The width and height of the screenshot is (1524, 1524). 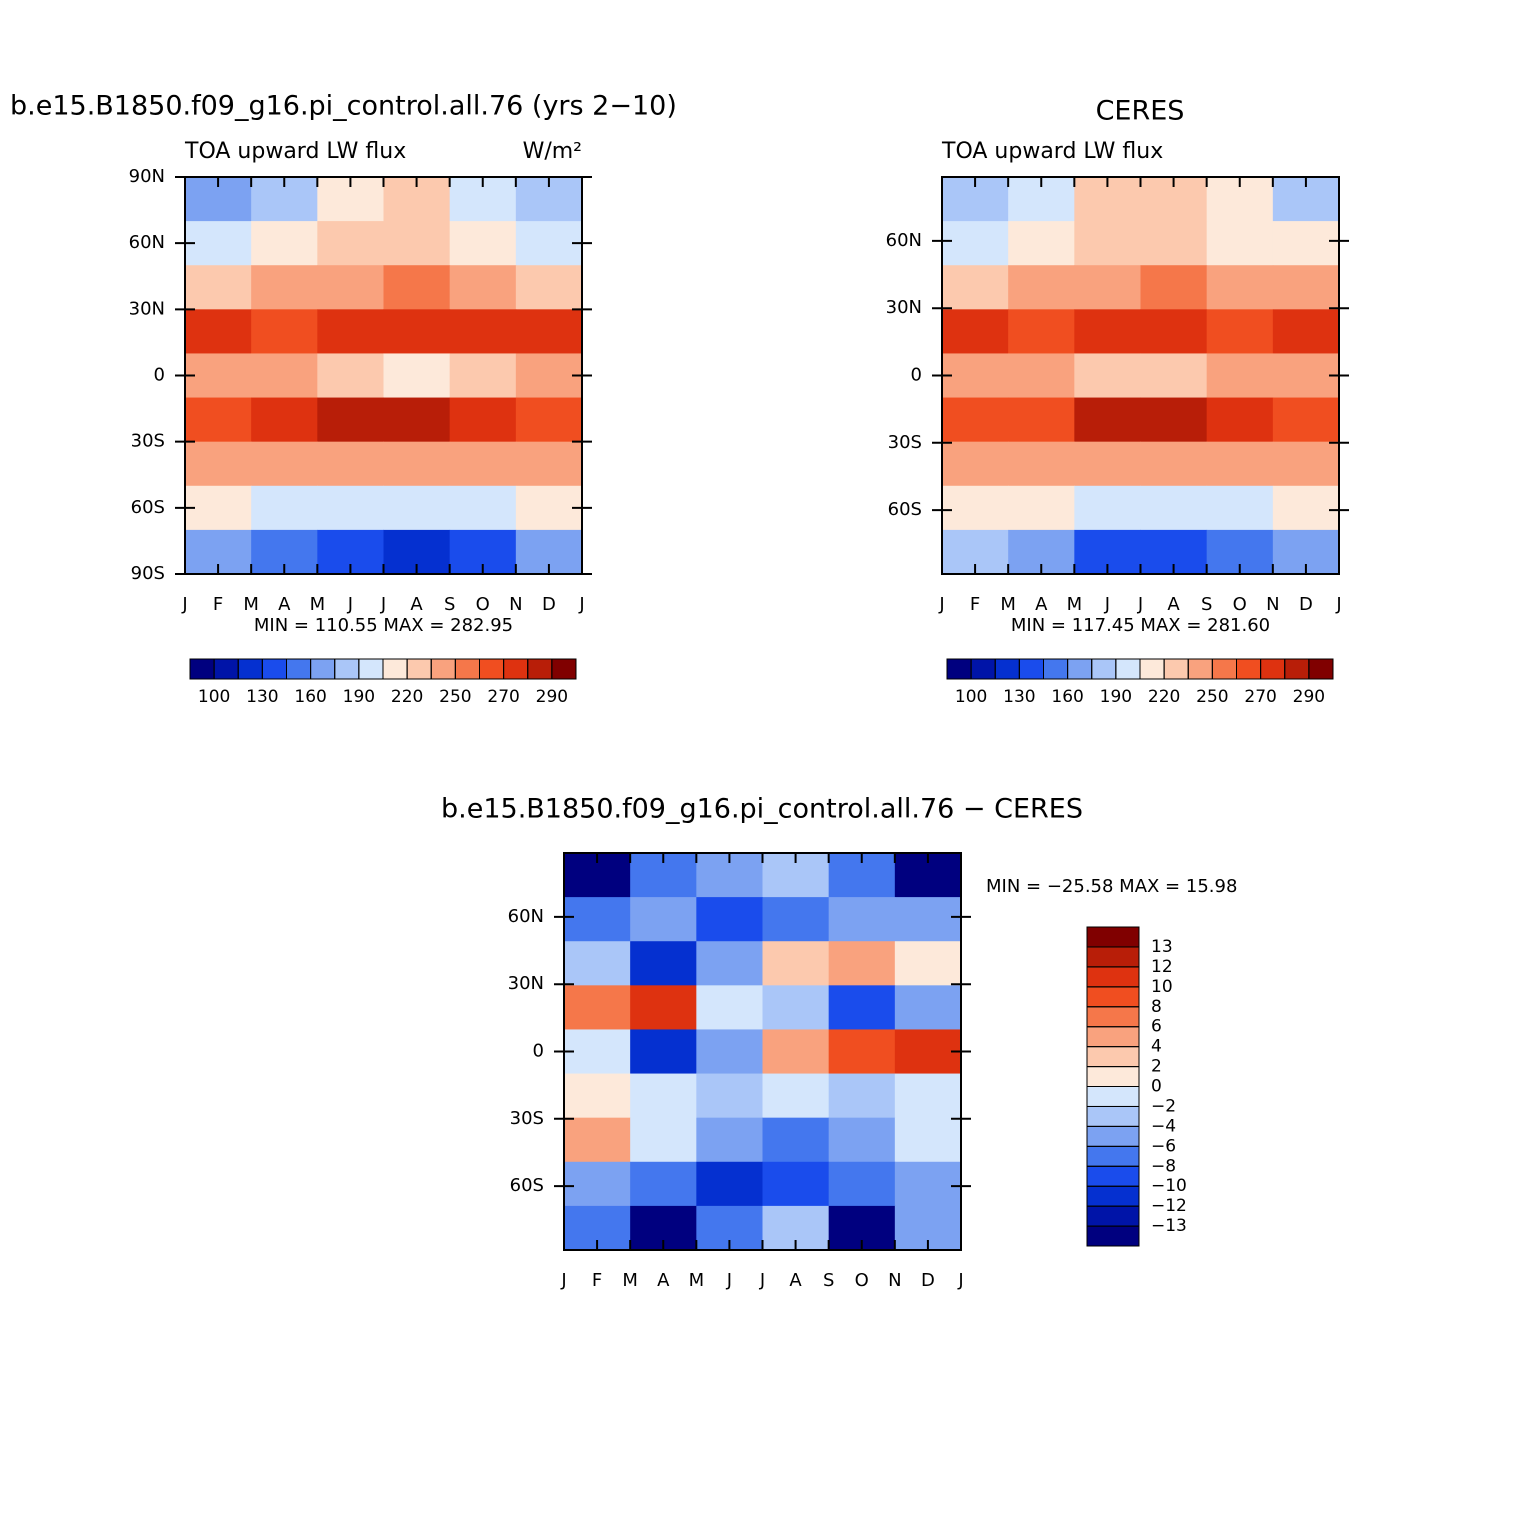 I want to click on colorbar-label: 2, so click(x=1156, y=1067).